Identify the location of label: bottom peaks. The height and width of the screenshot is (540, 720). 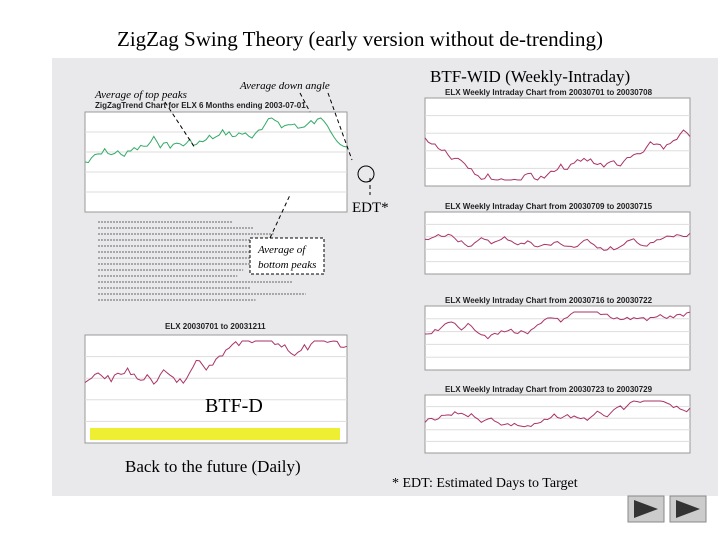
(287, 265).